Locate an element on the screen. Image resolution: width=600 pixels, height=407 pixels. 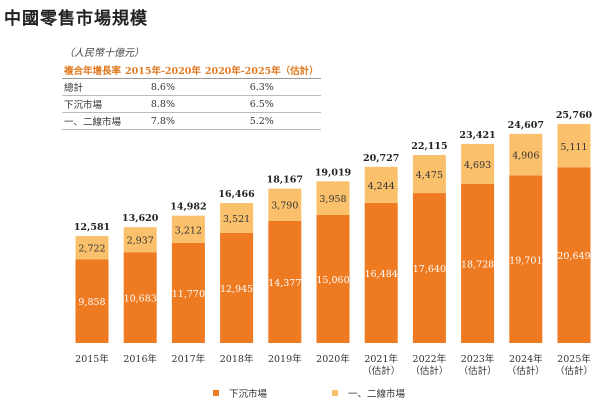
total-label: 14,982 is located at coordinates (188, 207).